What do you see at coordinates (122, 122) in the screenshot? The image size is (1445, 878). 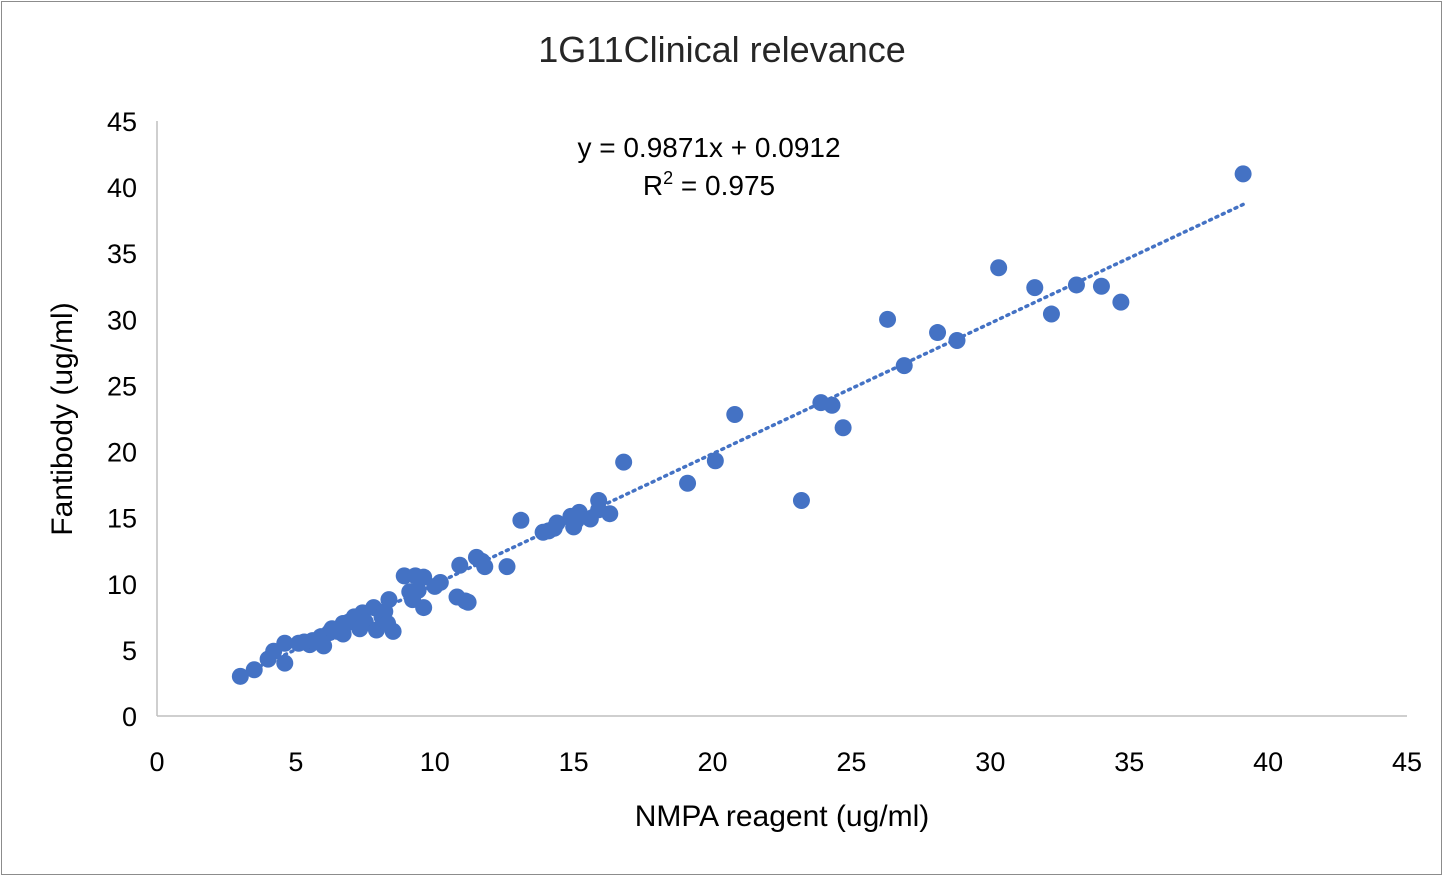 I see `y-tick-label: 45` at bounding box center [122, 122].